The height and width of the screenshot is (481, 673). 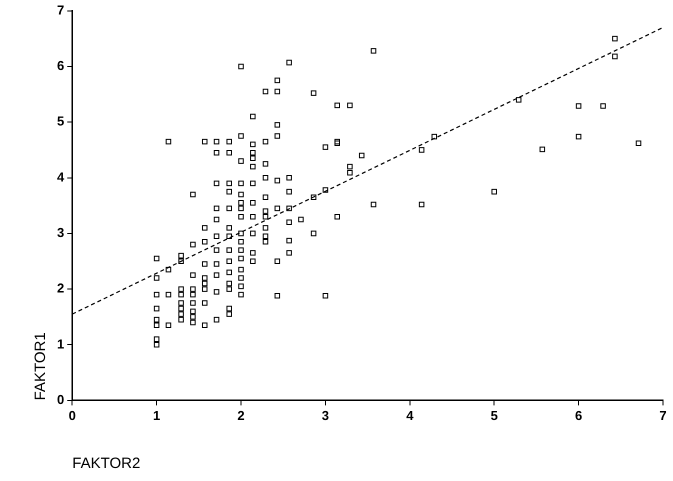 What do you see at coordinates (60, 66) in the screenshot?
I see `y-tick-label: 6` at bounding box center [60, 66].